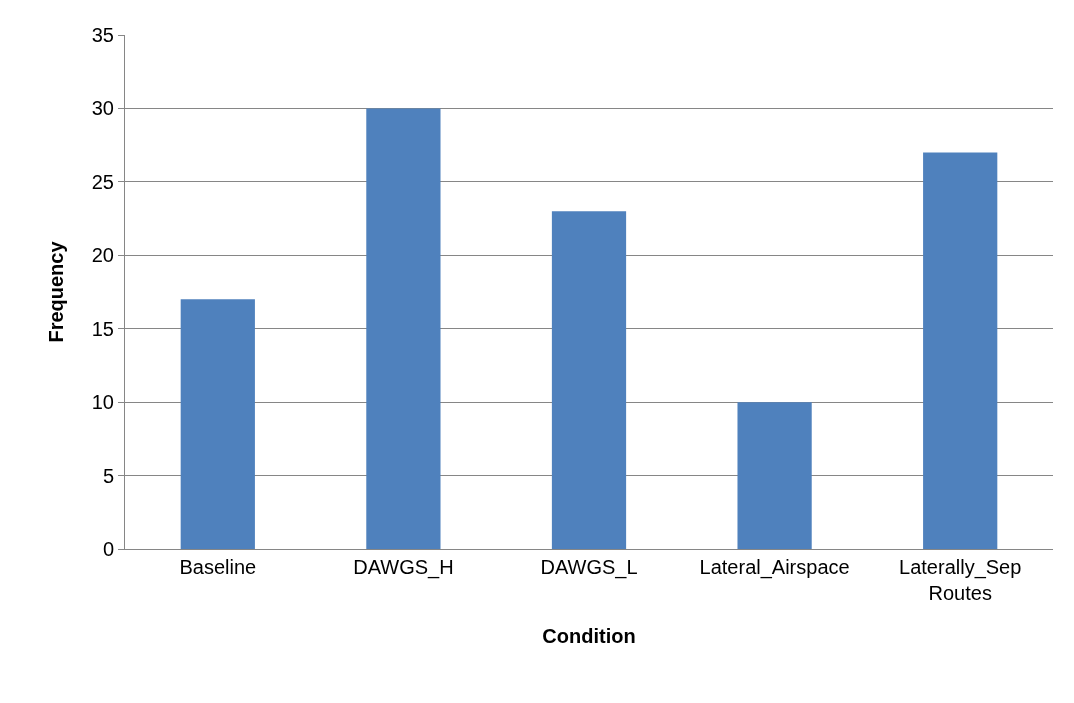 The image size is (1074, 703). Describe the element at coordinates (102, 255) in the screenshot. I see `y-tick-label: 20` at that location.